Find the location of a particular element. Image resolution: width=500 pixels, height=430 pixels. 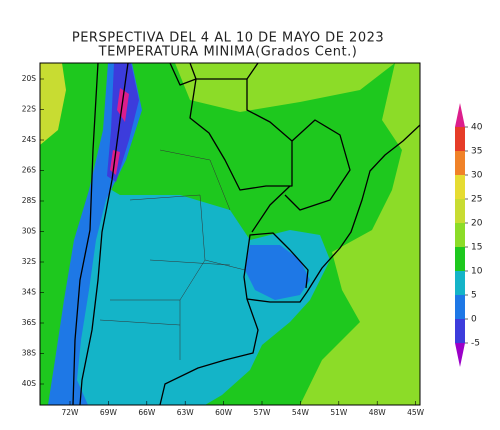

lat-label: 32S is located at coordinates (29, 261).